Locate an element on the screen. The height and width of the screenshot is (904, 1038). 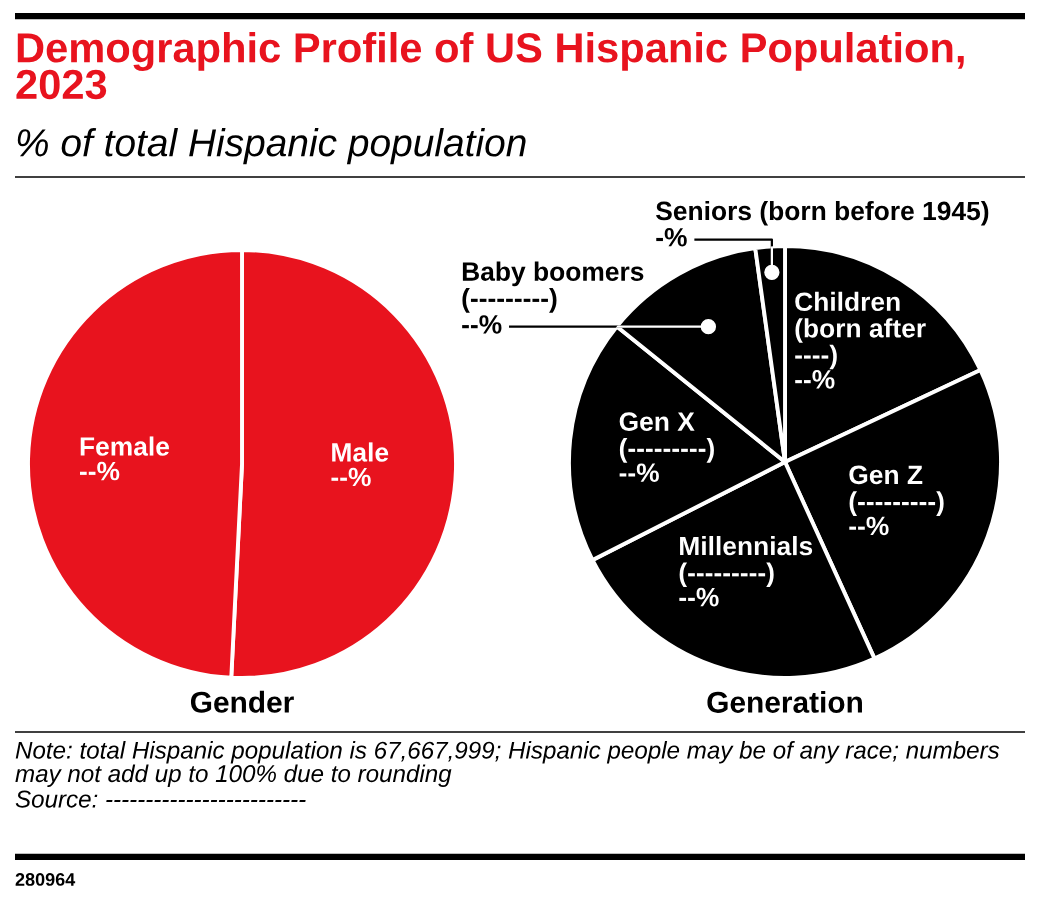
slice-label: Baby boomers (---------) is located at coordinates (553, 287).